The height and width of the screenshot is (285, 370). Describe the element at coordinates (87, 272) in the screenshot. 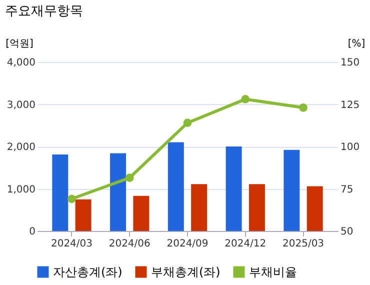

I see `legend-label: 자산총계(좌)` at that location.